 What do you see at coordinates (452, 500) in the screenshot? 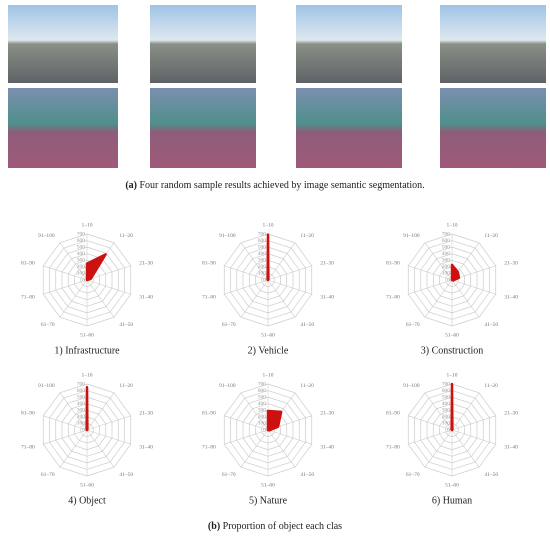
I see `chart-title: 6) Human` at bounding box center [452, 500].